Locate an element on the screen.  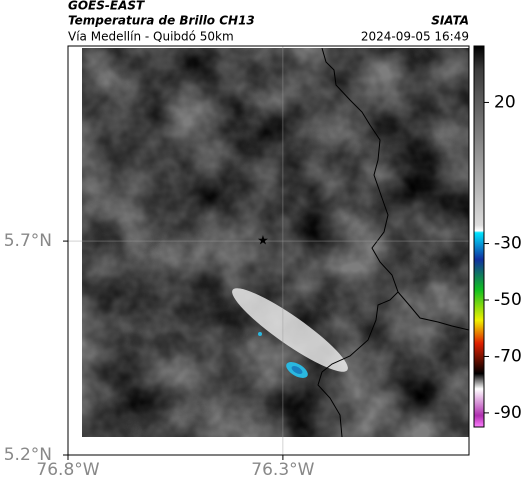
timestamp: 2024-09-05 16:49 is located at coordinates (415, 37).